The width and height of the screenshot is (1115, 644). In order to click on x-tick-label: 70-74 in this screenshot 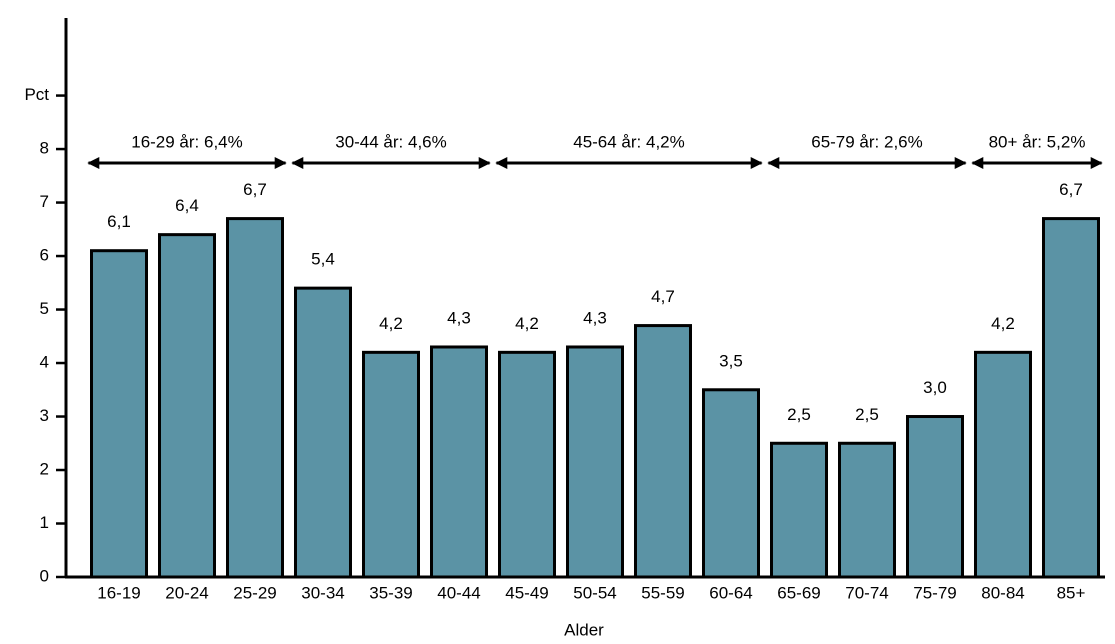, I will do `click(866, 592)`.